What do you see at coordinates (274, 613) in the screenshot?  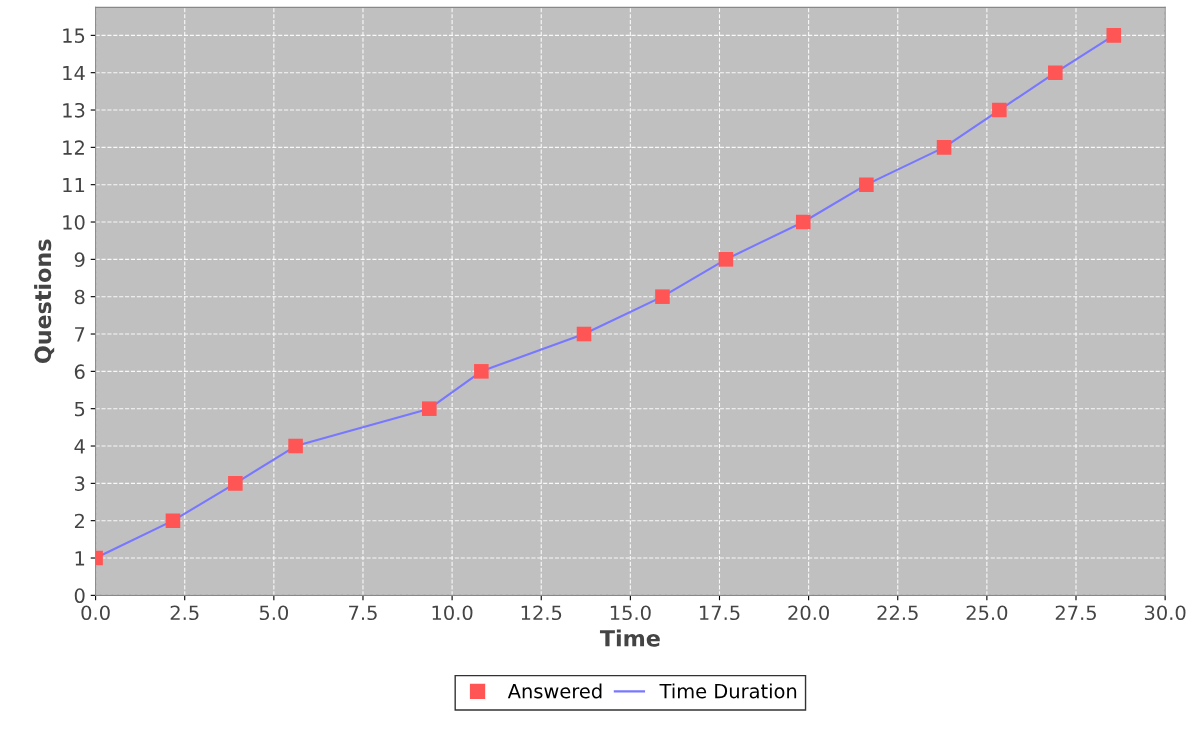 I see `x-tick-label: 5.0` at bounding box center [274, 613].